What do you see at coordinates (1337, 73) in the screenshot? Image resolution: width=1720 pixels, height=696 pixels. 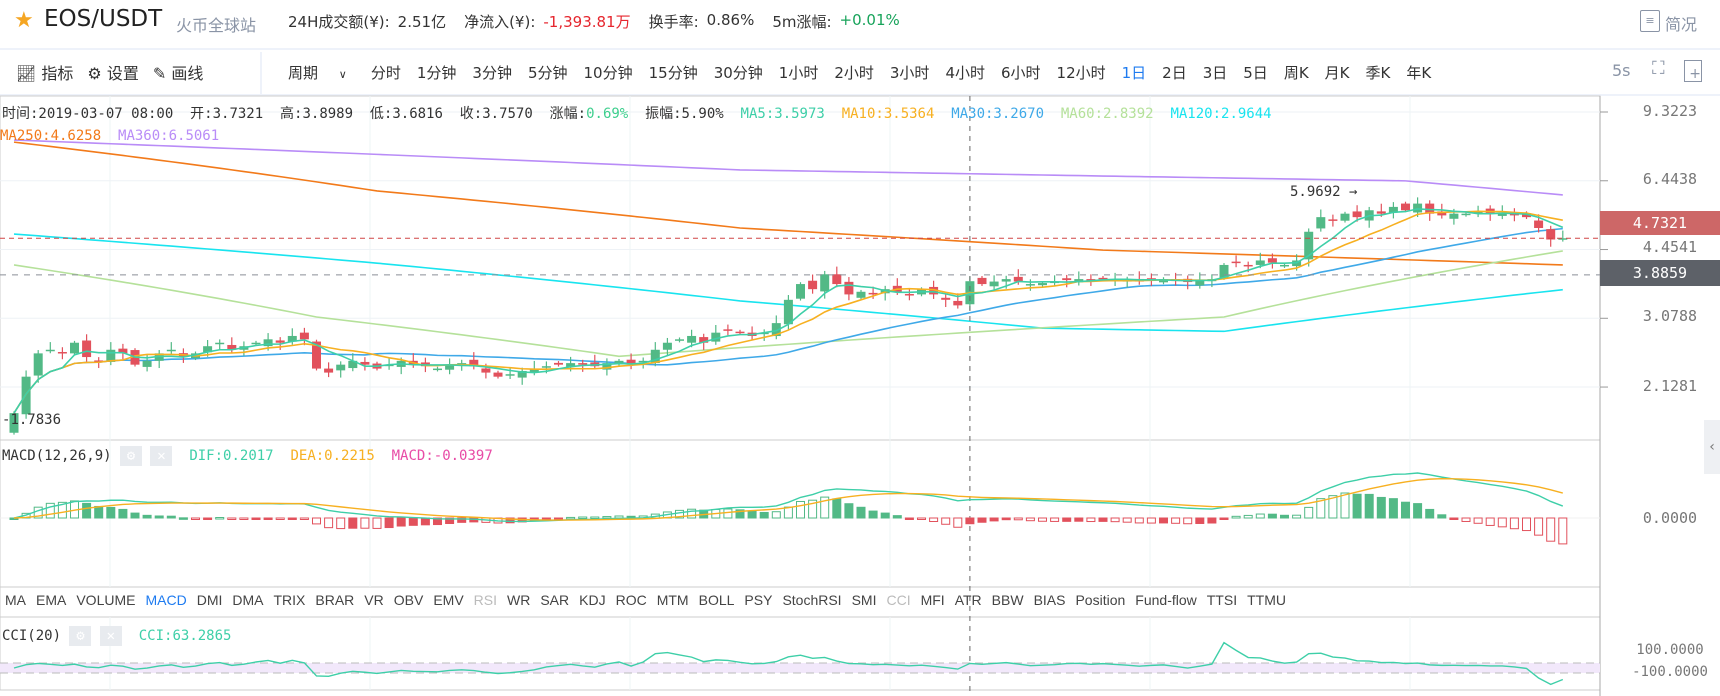 I see `interval-option: 月K` at bounding box center [1337, 73].